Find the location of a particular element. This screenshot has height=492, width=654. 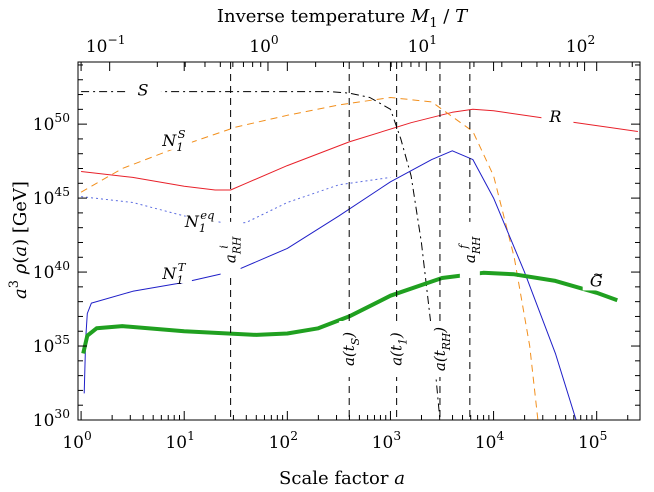

x-axis-title: Scale factor a is located at coordinates (342, 478).